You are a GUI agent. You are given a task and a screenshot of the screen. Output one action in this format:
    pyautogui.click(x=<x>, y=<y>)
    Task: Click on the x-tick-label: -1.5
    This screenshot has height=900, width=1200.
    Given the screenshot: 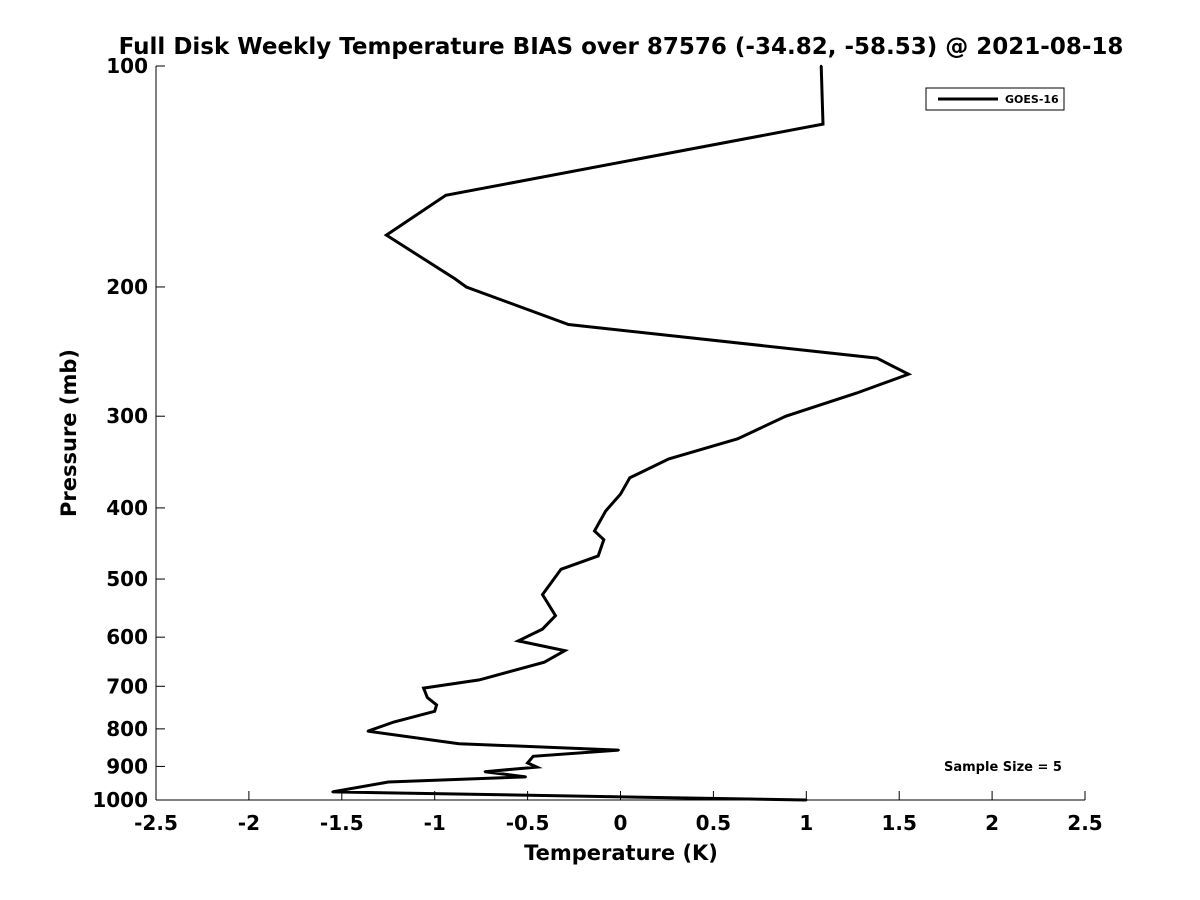 What is the action you would take?
    pyautogui.click(x=342, y=823)
    